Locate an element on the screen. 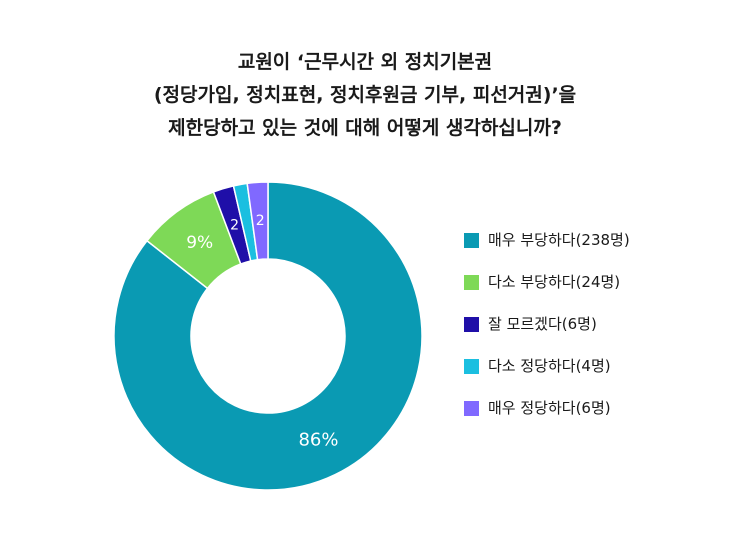 The width and height of the screenshot is (730, 548). legend-label: 다소 부당하다(24명) is located at coordinates (554, 282).